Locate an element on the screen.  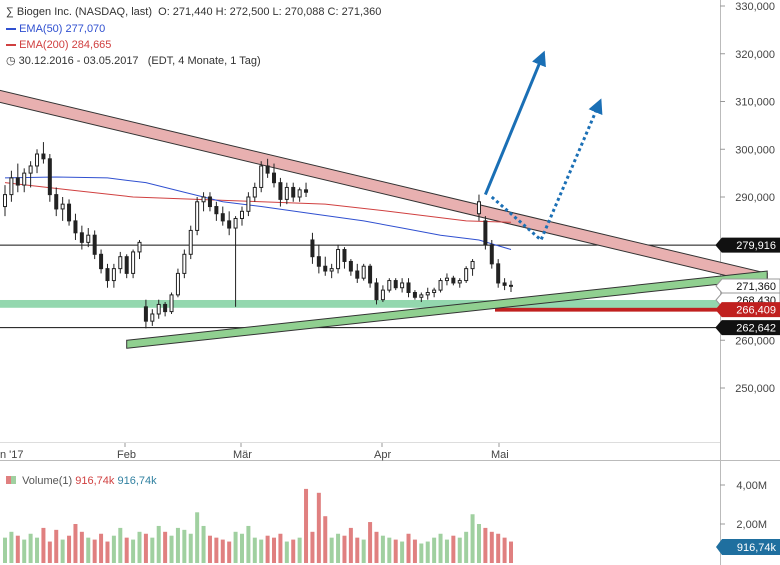
ema50-line is located at coordinates (258, 213).